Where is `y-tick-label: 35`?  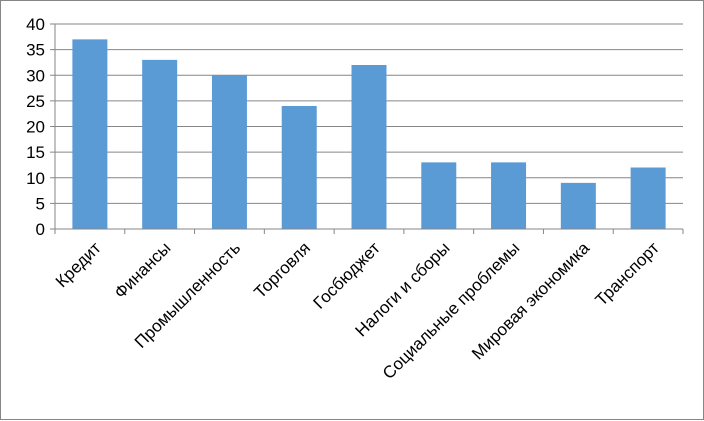 y-tick-label: 35 is located at coordinates (35, 50).